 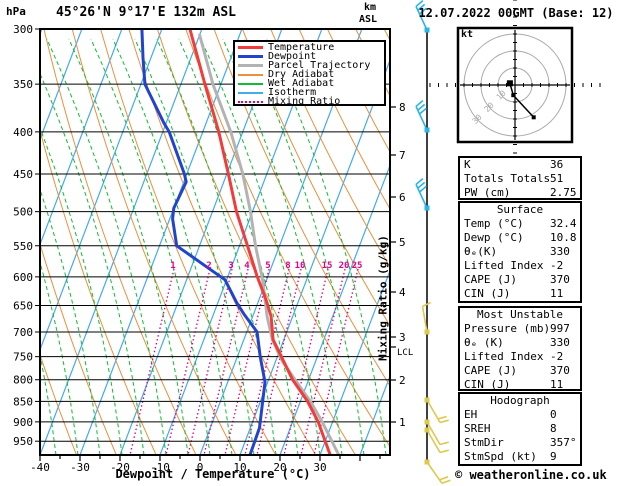 What do you see at coordinates (300, 266) in the screenshot?
I see `mixing-ratio-label: 10` at bounding box center [300, 266].